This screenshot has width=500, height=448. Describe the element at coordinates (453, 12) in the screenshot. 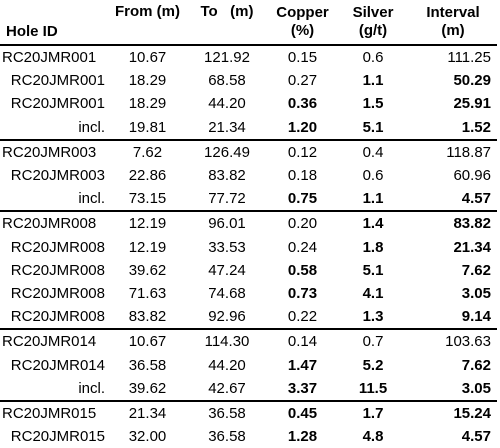

I see `header-interval-line1: Interval` at that location.